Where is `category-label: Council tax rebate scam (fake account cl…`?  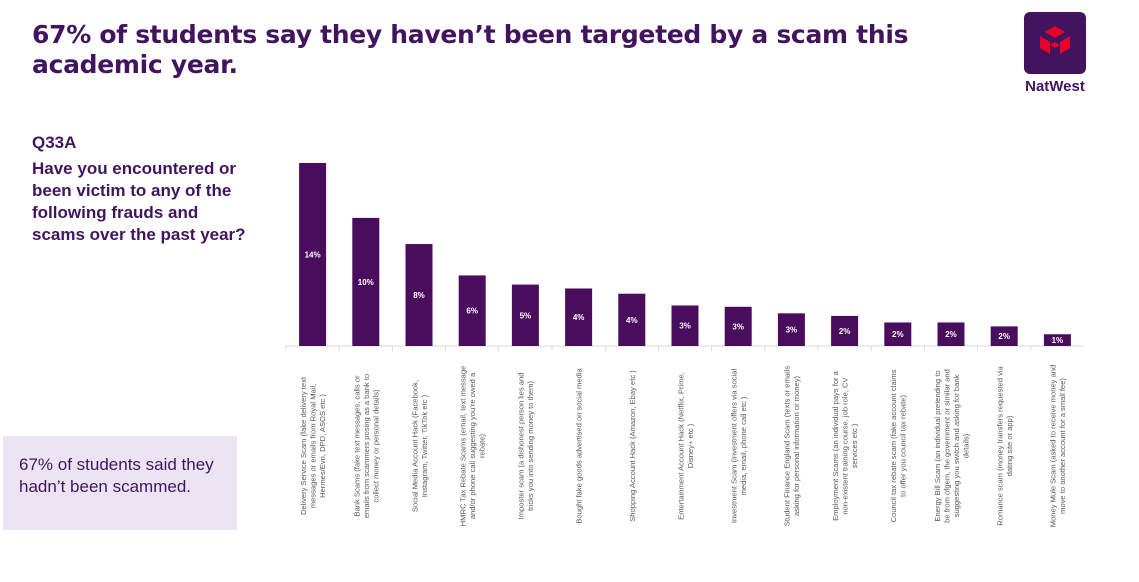
category-label: Council tax rebate scam (fake account cl… is located at coordinates (898, 445).